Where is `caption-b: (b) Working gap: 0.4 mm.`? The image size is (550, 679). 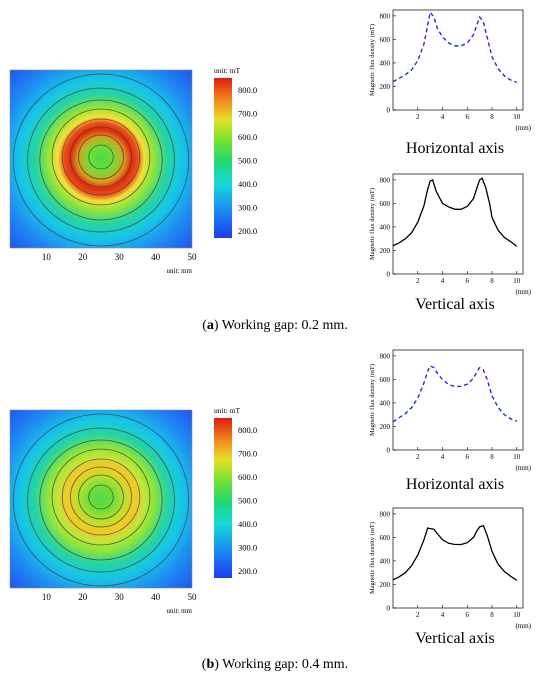
caption-b: (b) Working gap: 0.4 mm. is located at coordinates (275, 664).